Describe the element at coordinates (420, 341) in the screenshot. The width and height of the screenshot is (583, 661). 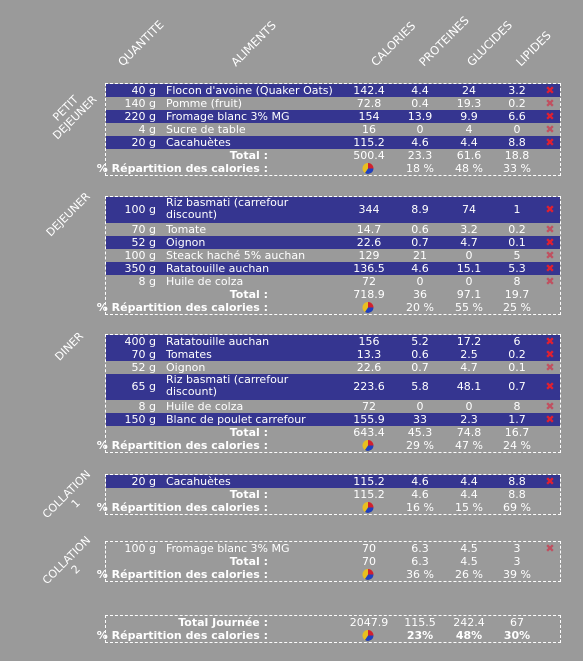
I see `food-proteines: 5.2` at that location.